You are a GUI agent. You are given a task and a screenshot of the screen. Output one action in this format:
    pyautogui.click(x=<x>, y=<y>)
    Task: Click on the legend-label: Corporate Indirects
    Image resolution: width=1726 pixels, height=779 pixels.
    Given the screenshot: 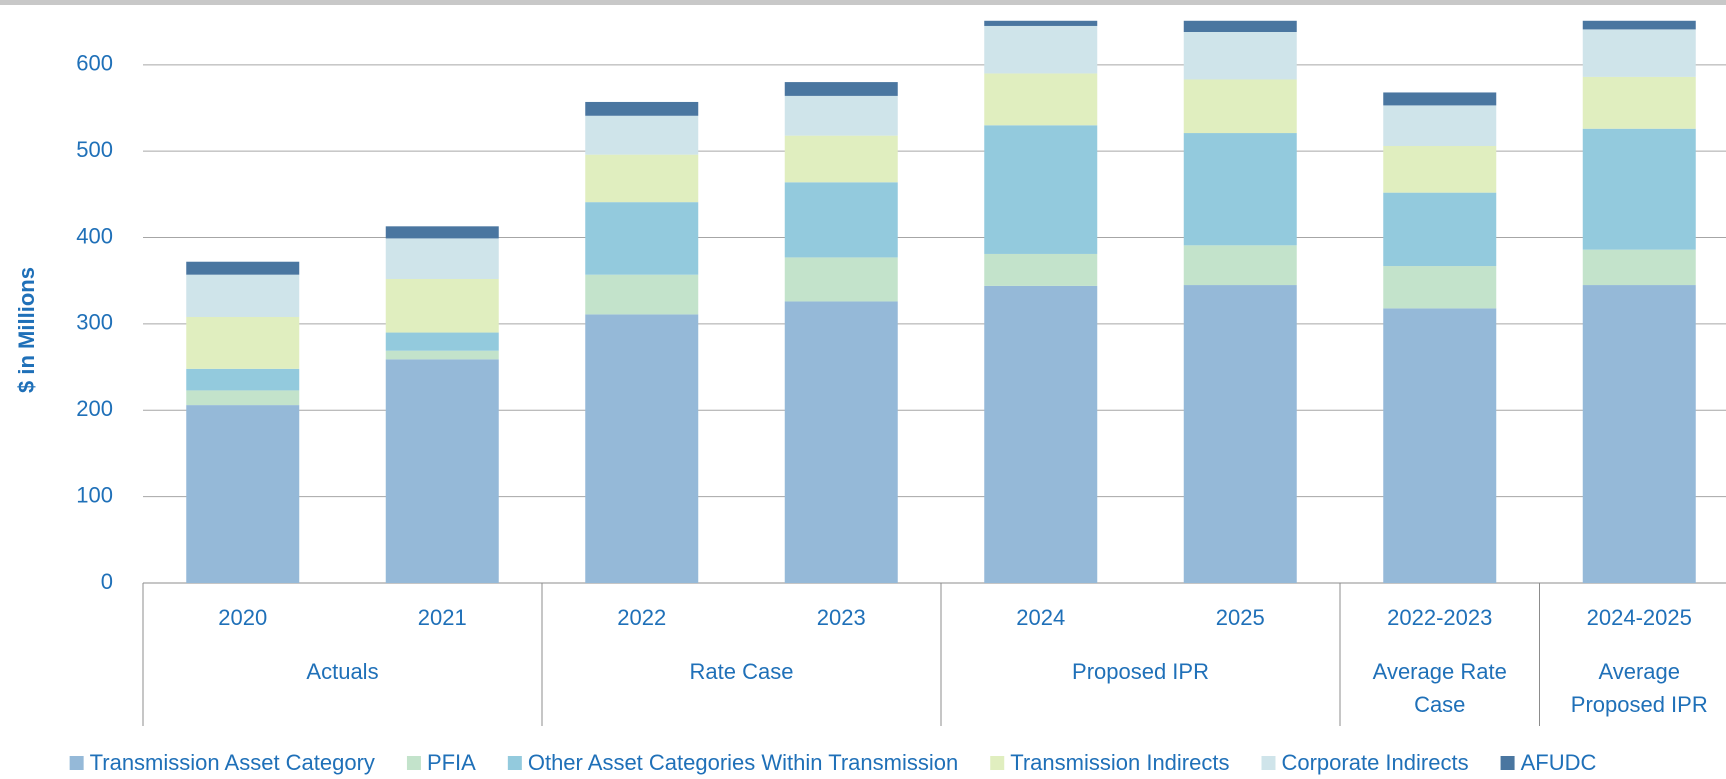 What is the action you would take?
    pyautogui.click(x=1374, y=762)
    